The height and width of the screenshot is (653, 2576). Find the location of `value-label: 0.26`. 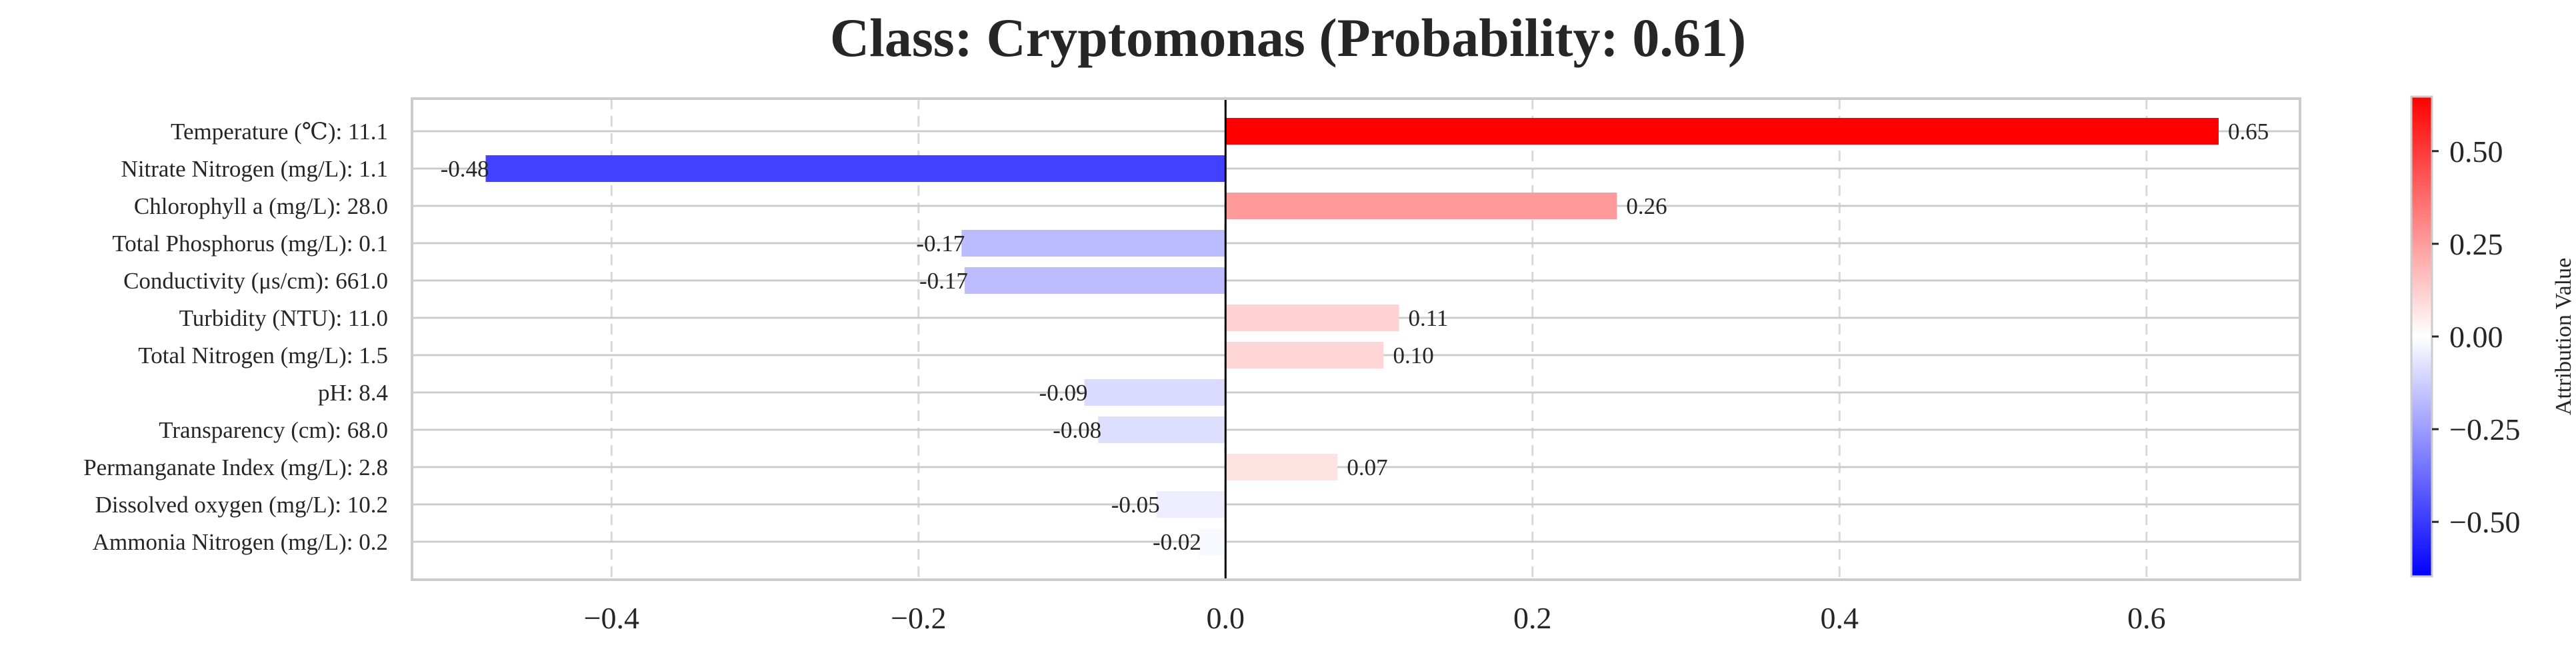

value-label: 0.26 is located at coordinates (1646, 206).